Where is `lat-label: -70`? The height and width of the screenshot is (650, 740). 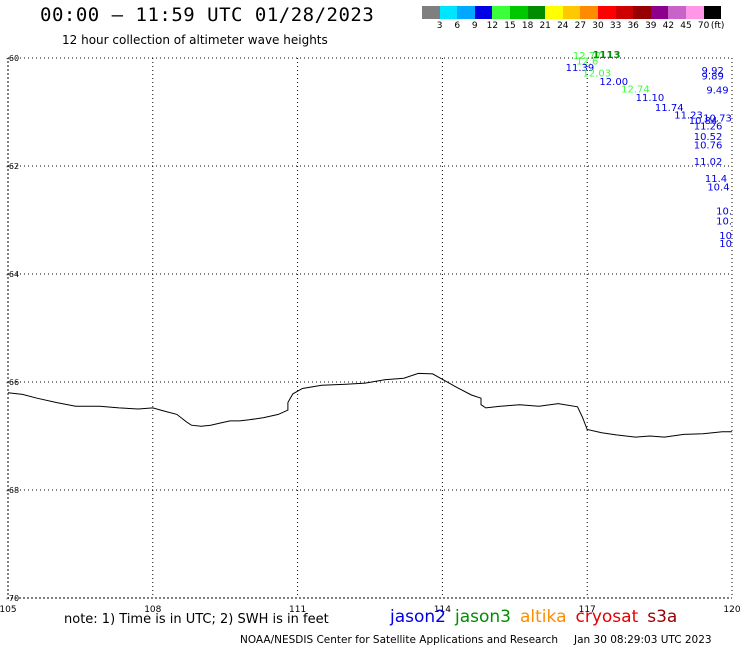
lat-label: -70 is located at coordinates (12, 598).